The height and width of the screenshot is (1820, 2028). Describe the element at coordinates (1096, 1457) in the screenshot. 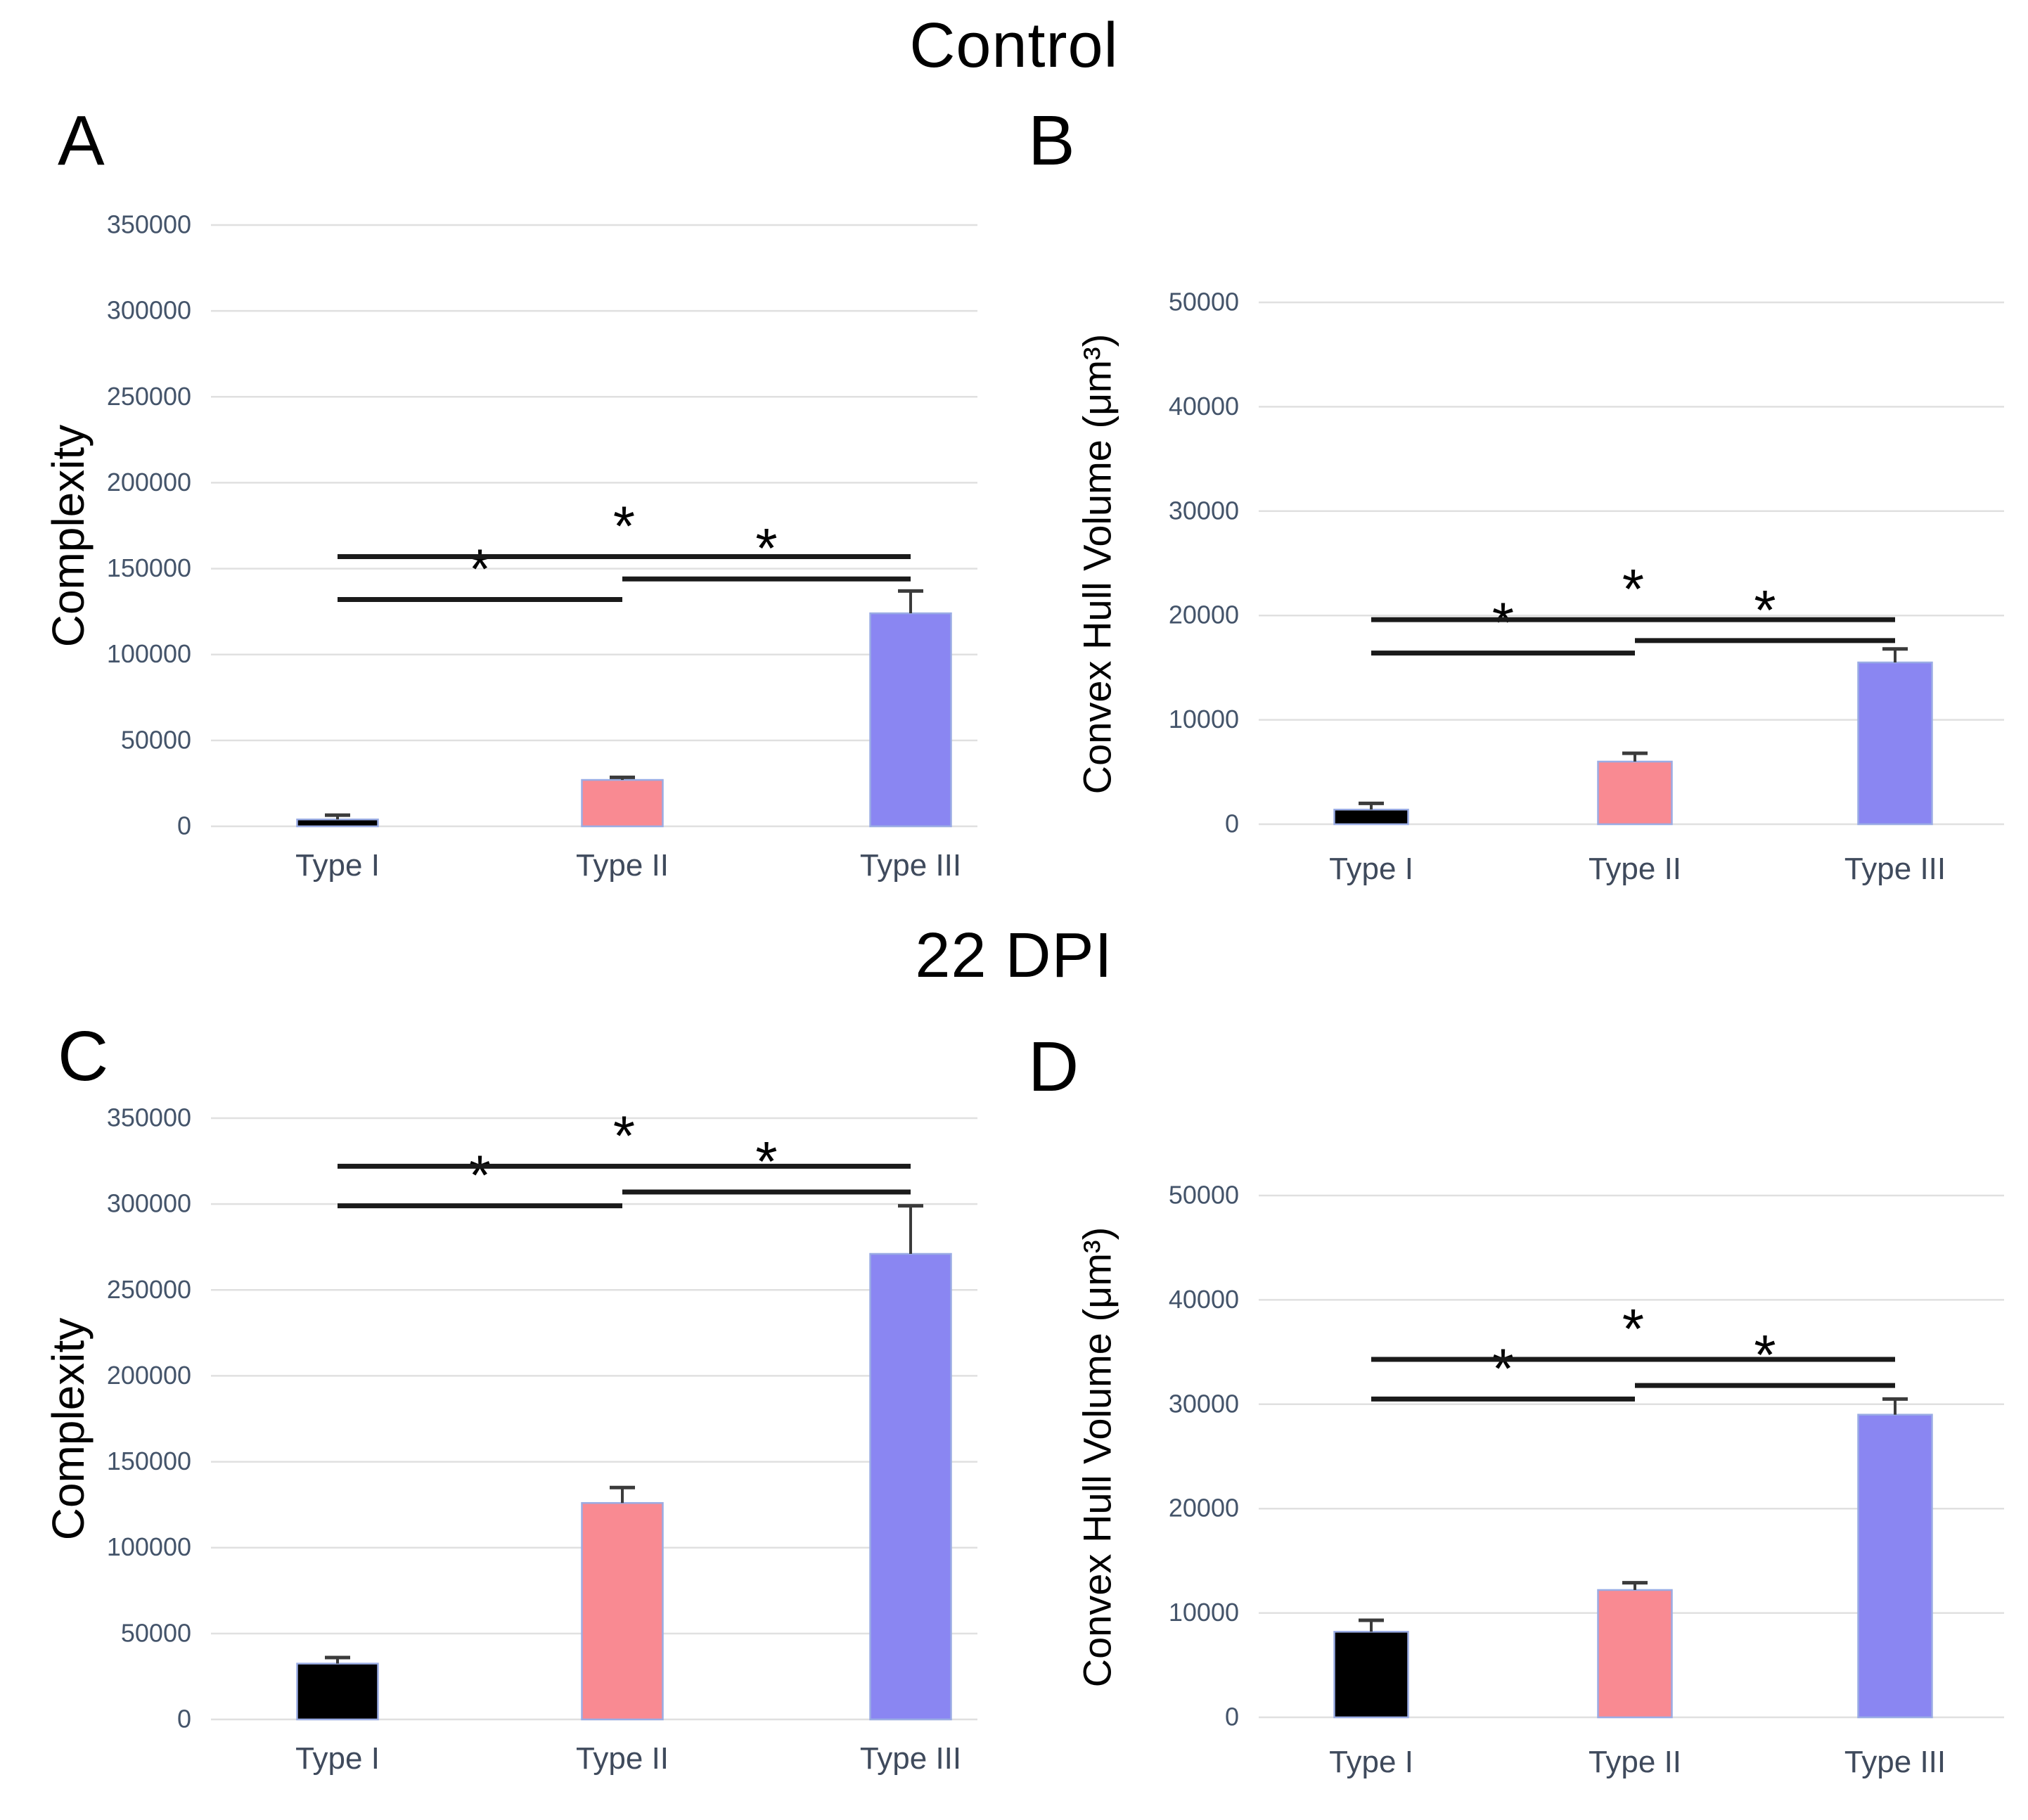

I see `y-axis-label-convex-hull-d: Convex Hull Volume (μm³)` at that location.